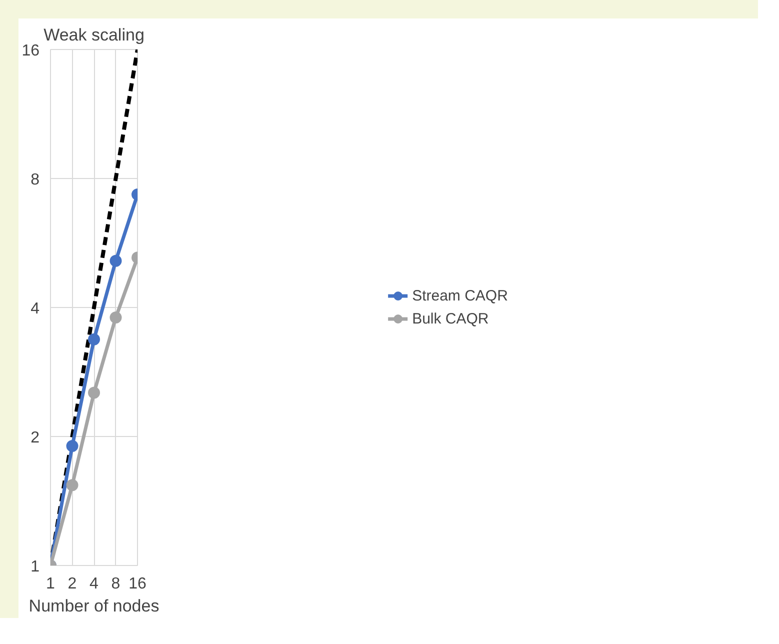 The image size is (779, 644). What do you see at coordinates (94, 606) in the screenshot?
I see `x-axis-title: Number of nodes` at bounding box center [94, 606].